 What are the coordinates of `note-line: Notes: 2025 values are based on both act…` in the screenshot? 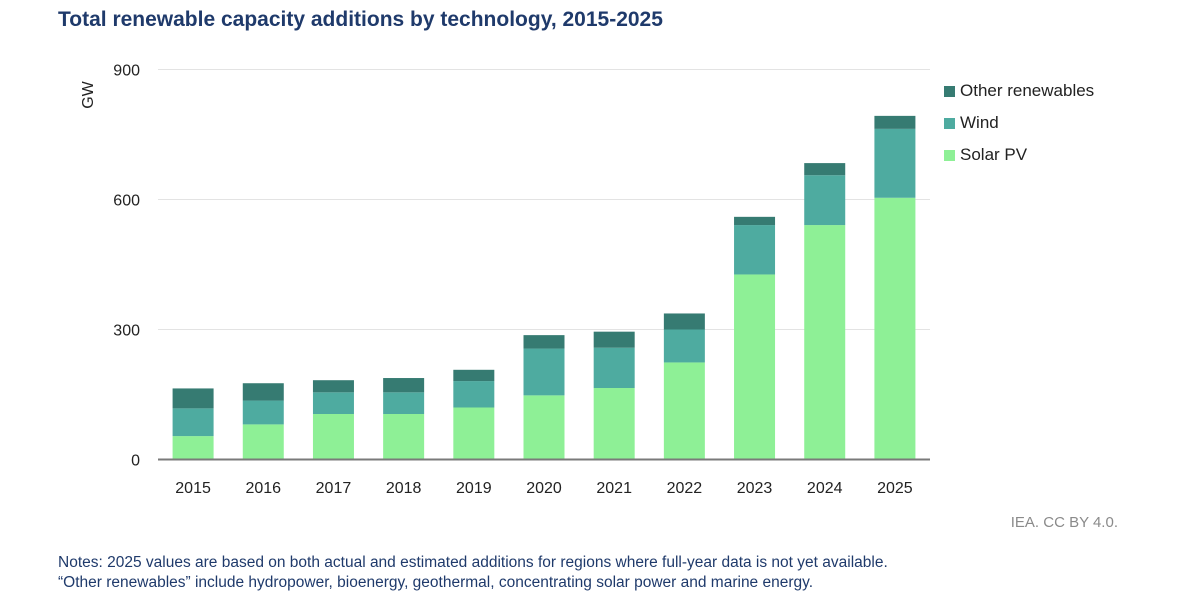 It's located at (473, 562).